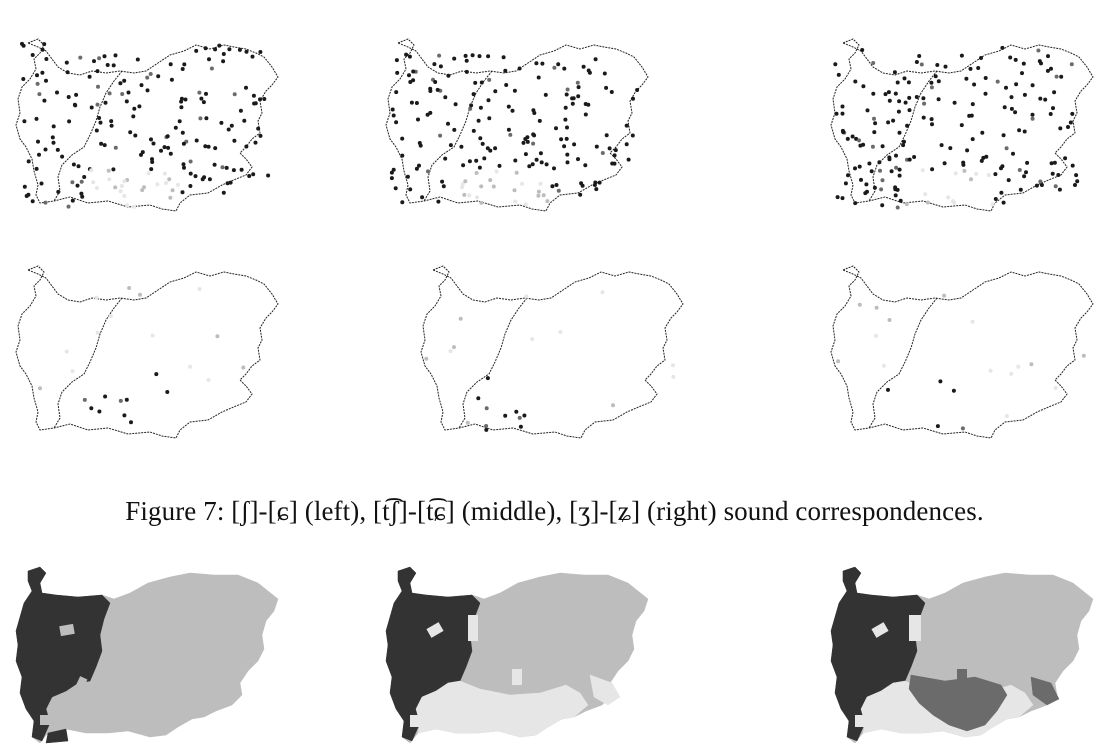 Image resolution: width=1109 pixels, height=747 pixels. I want to click on dialect-boundary, so click(88, 136).